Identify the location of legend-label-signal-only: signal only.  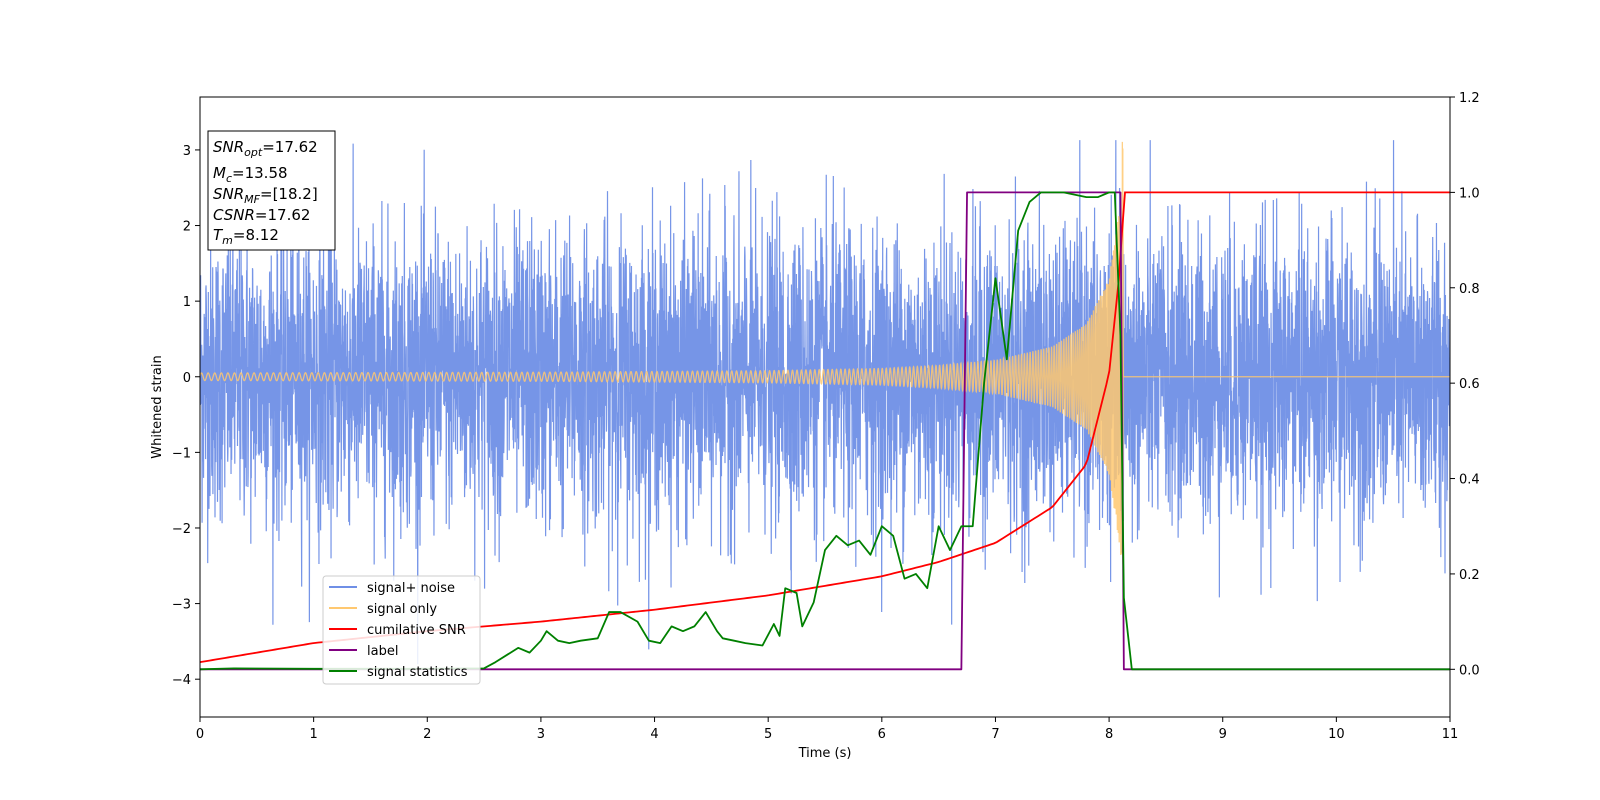
(402, 609).